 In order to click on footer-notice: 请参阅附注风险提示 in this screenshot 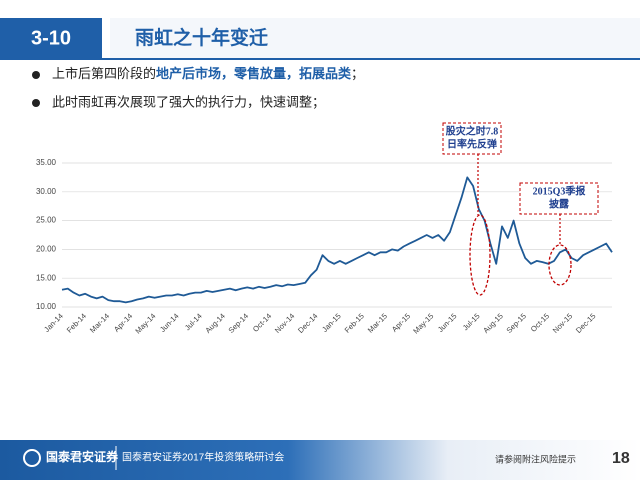, I will do `click(535, 458)`.